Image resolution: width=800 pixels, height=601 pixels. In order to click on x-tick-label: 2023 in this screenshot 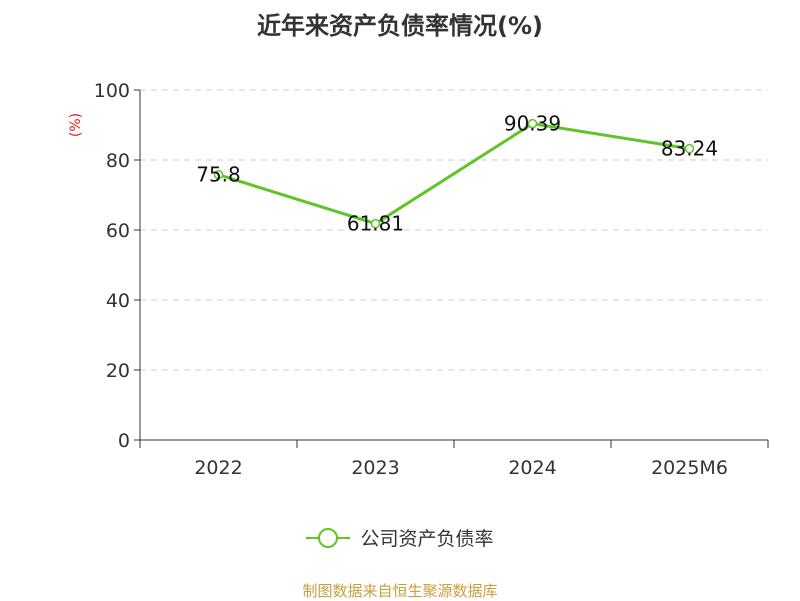, I will do `click(375, 468)`.